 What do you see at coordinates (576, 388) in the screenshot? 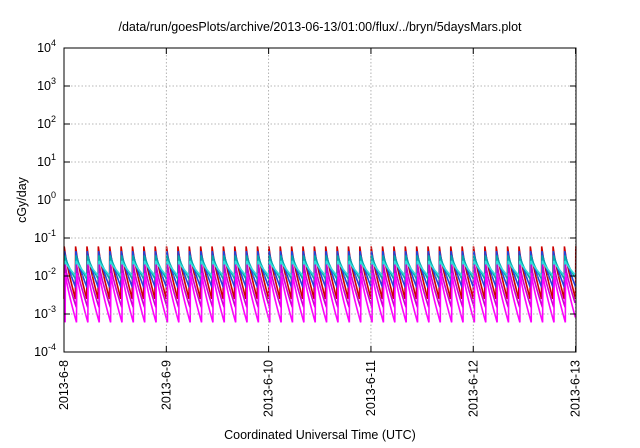
I see `x-tick-label: 2013-6-13` at bounding box center [576, 388].